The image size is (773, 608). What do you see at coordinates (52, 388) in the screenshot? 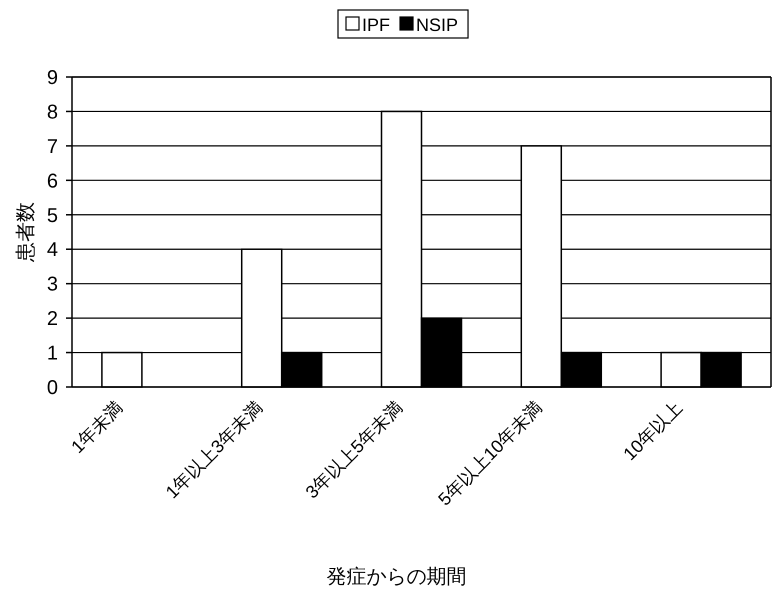
I see `y-tick-label: 0` at bounding box center [52, 388].